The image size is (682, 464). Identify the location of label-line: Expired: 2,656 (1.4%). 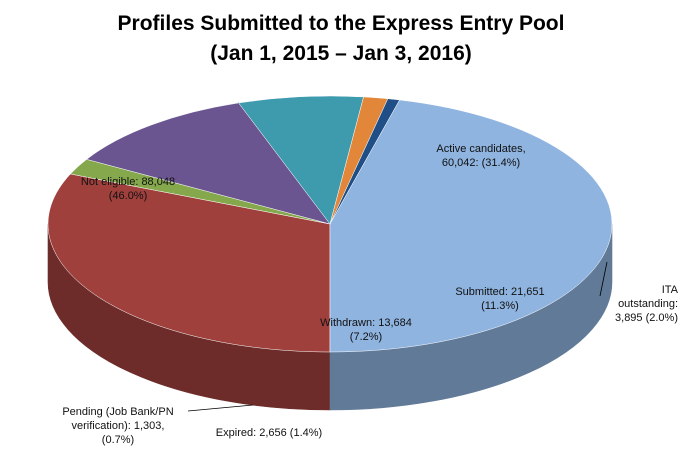
(269, 433).